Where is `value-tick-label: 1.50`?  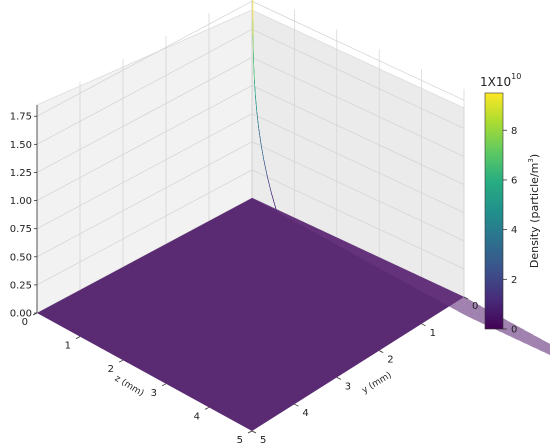 value-tick-label: 1.50 is located at coordinates (21, 145).